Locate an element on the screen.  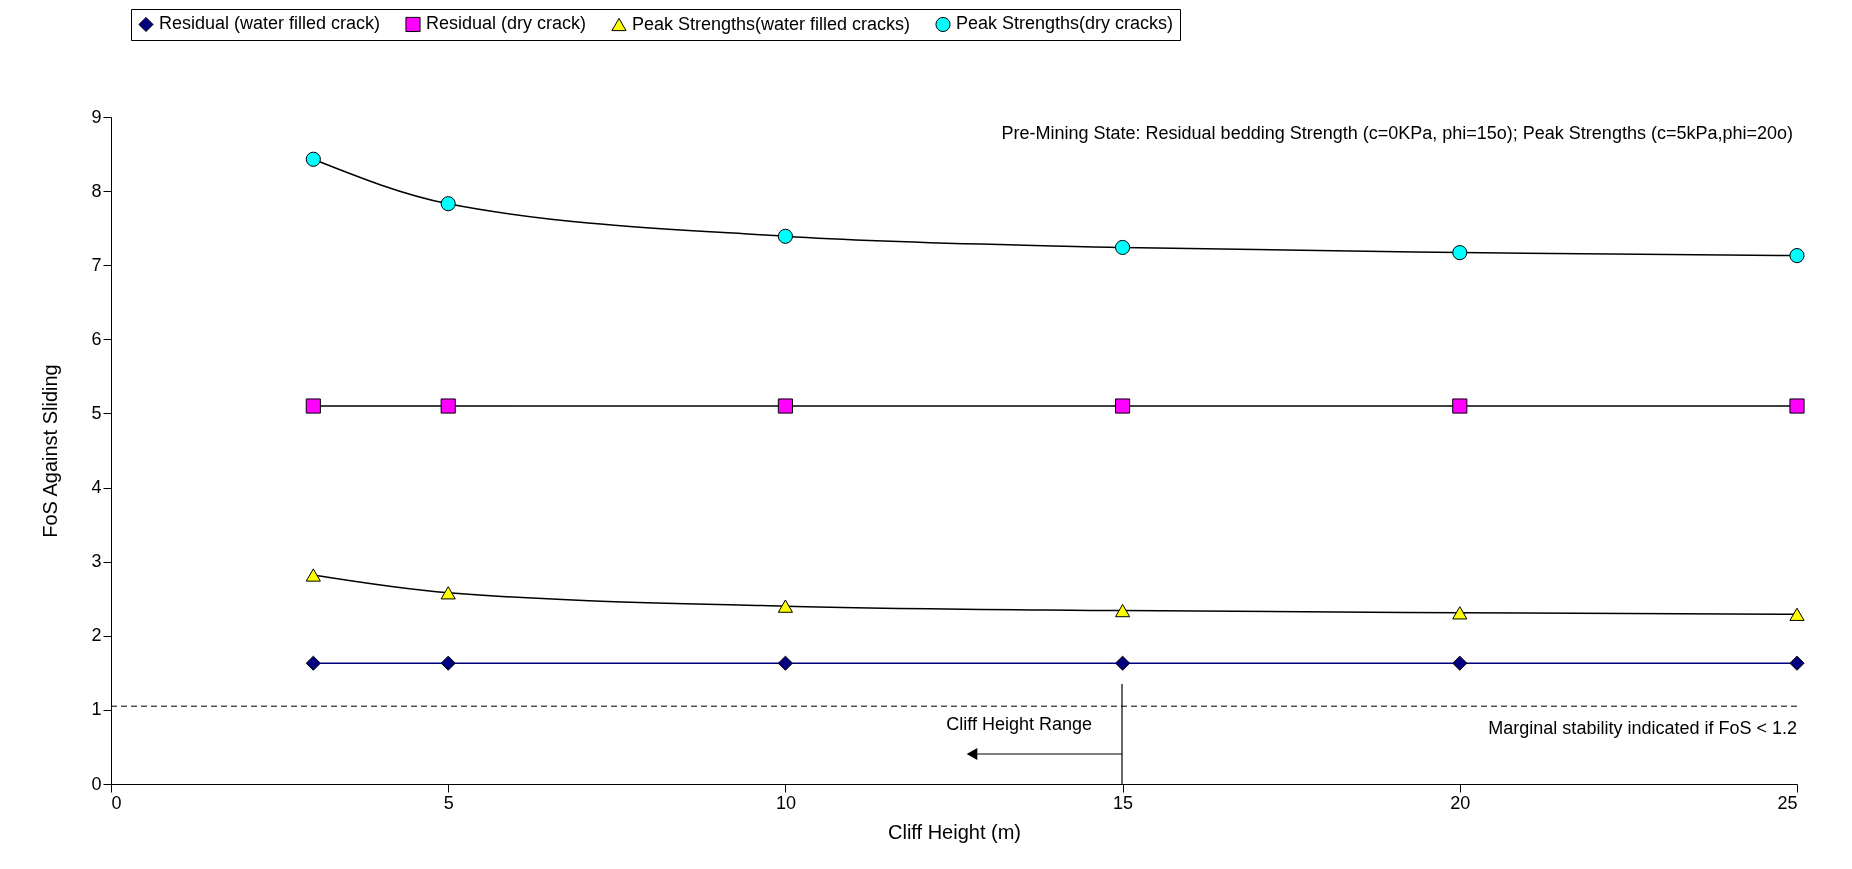
y-tick-label: 9 is located at coordinates (96, 116).